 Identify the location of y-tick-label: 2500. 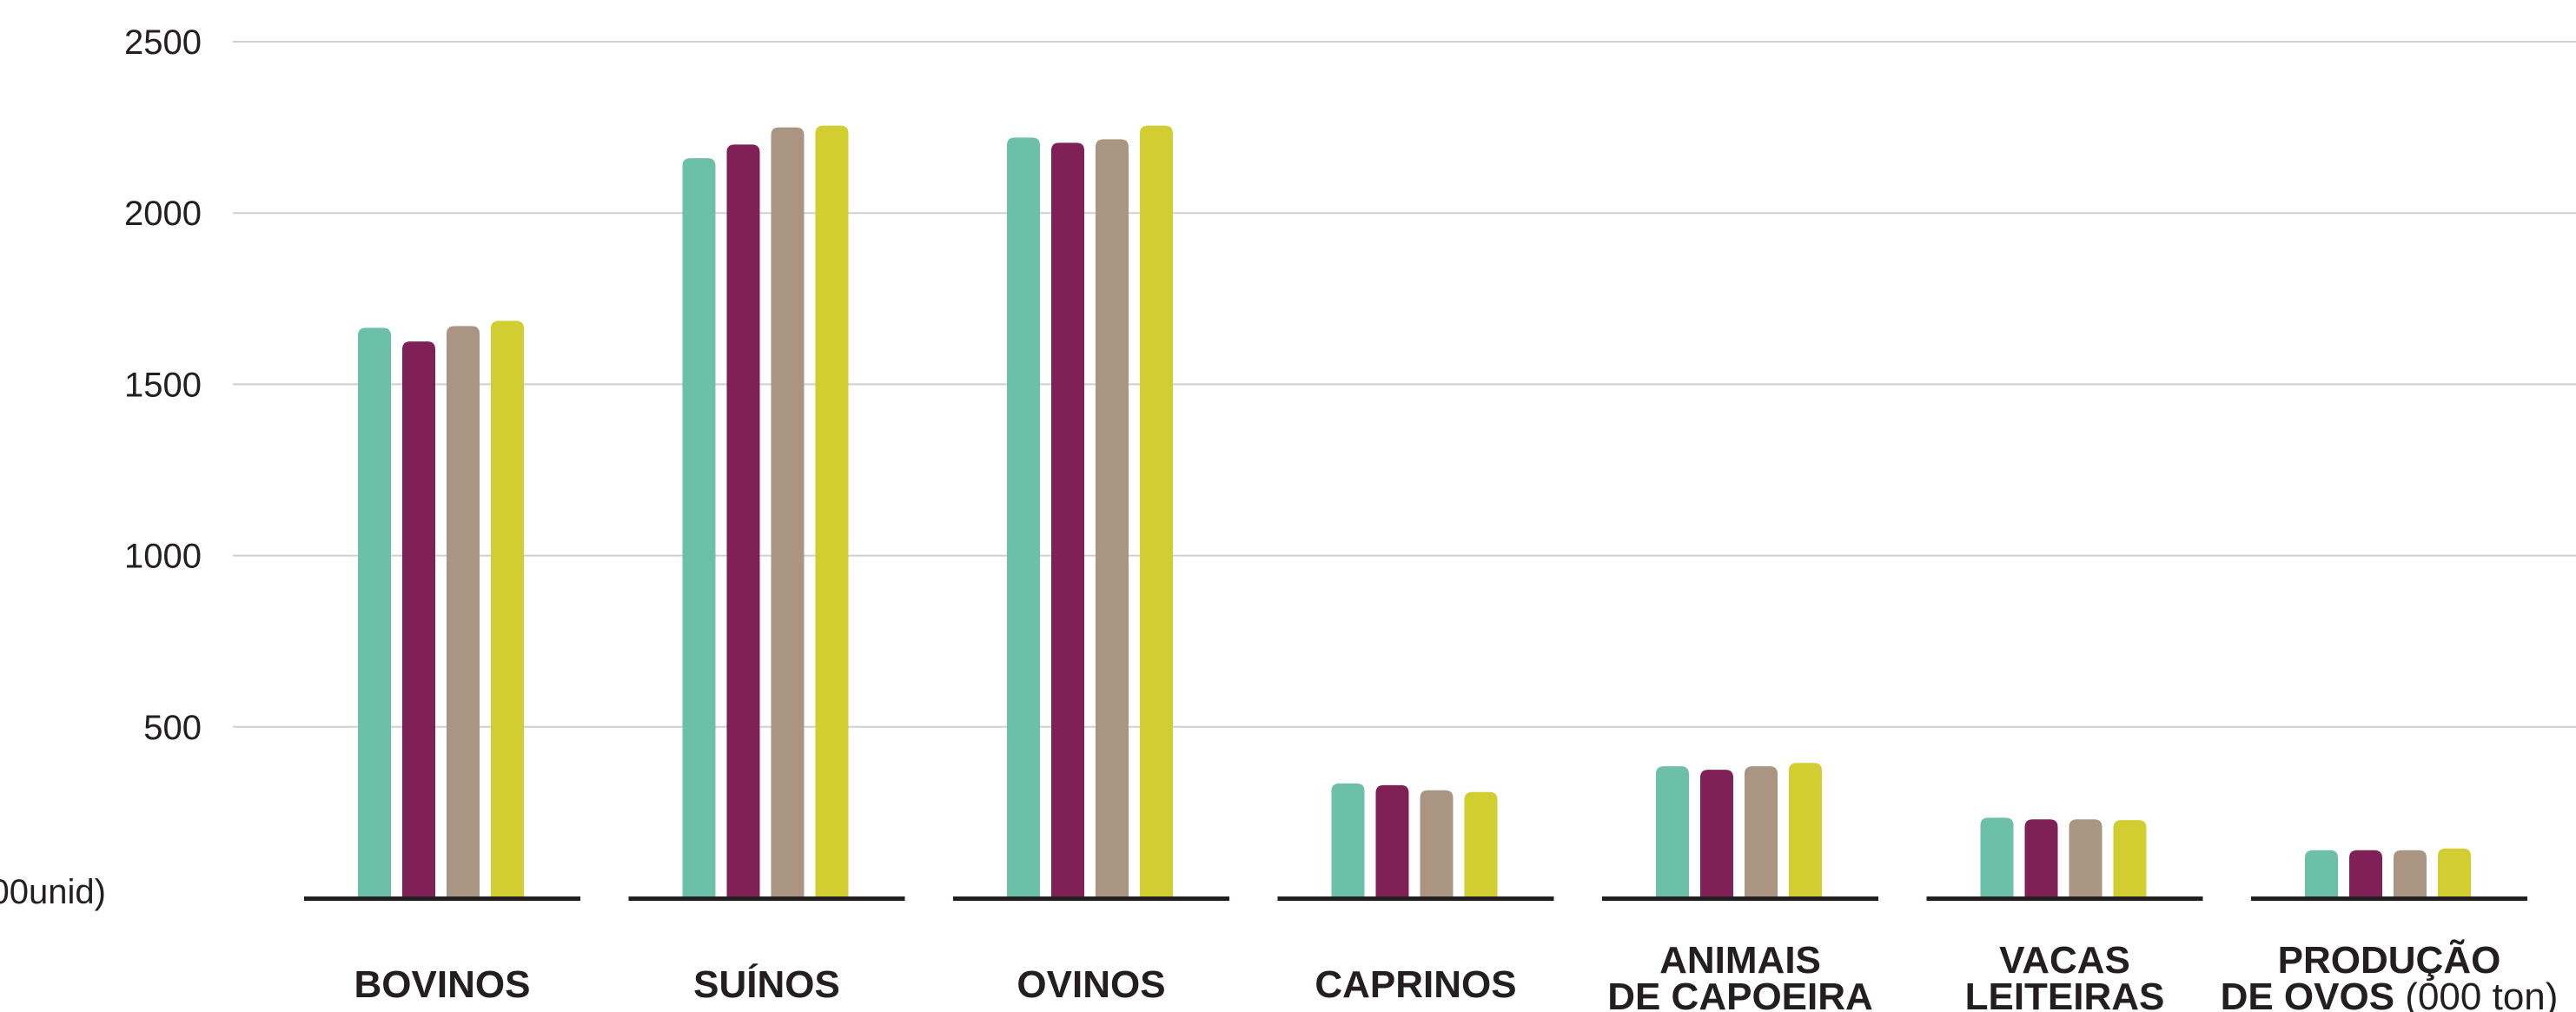
(163, 42).